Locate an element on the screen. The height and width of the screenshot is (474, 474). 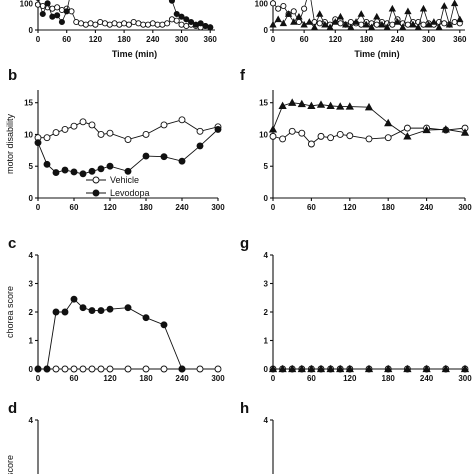
panel-letter-b: b is located at coordinates (12, 75).